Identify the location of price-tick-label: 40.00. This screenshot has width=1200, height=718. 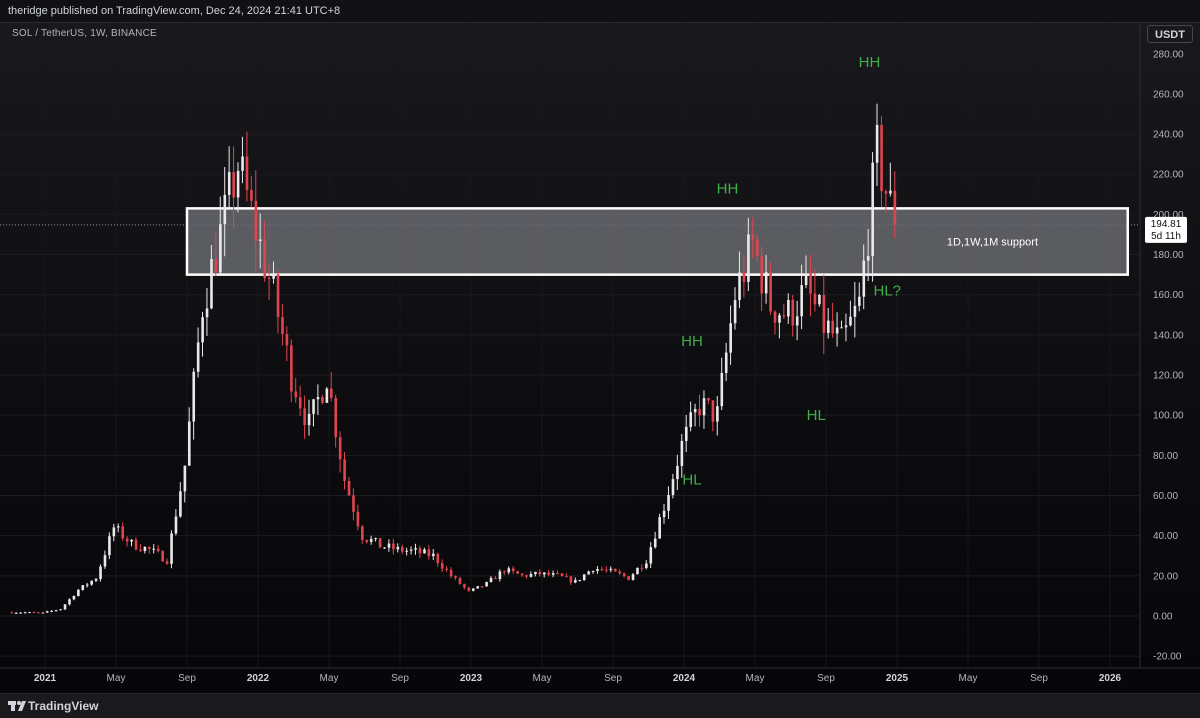
(1165, 536).